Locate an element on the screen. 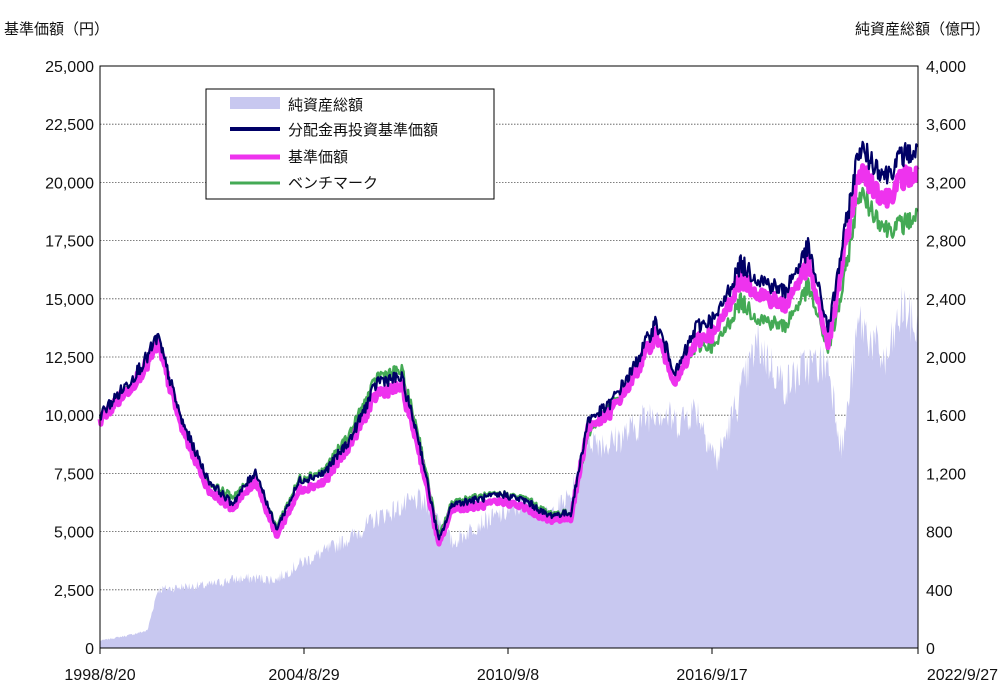 Image resolution: width=1004 pixels, height=696 pixels. legend-entry-net-assets: 純資産総額 is located at coordinates (325, 105).